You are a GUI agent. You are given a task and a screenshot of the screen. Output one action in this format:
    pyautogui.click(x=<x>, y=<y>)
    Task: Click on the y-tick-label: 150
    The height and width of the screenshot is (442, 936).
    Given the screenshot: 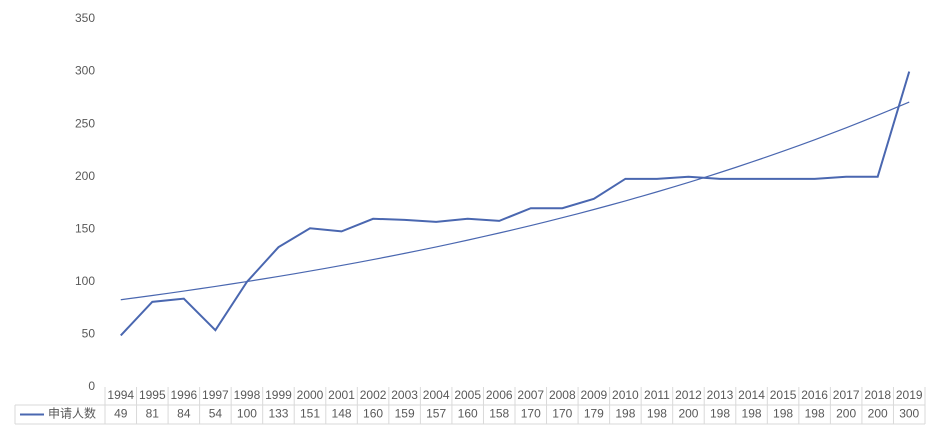 What is the action you would take?
    pyautogui.click(x=85, y=228)
    